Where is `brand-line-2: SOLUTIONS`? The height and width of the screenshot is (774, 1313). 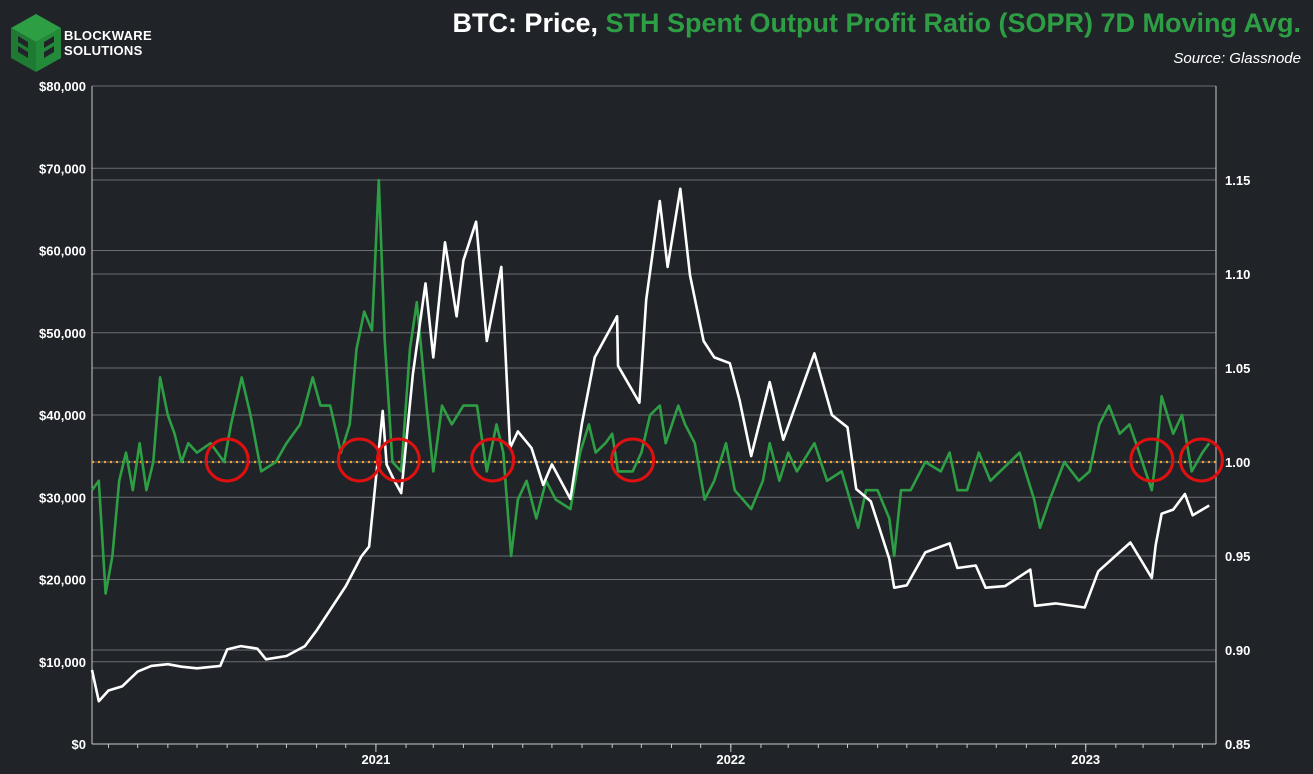 brand-line-2: SOLUTIONS is located at coordinates (103, 50).